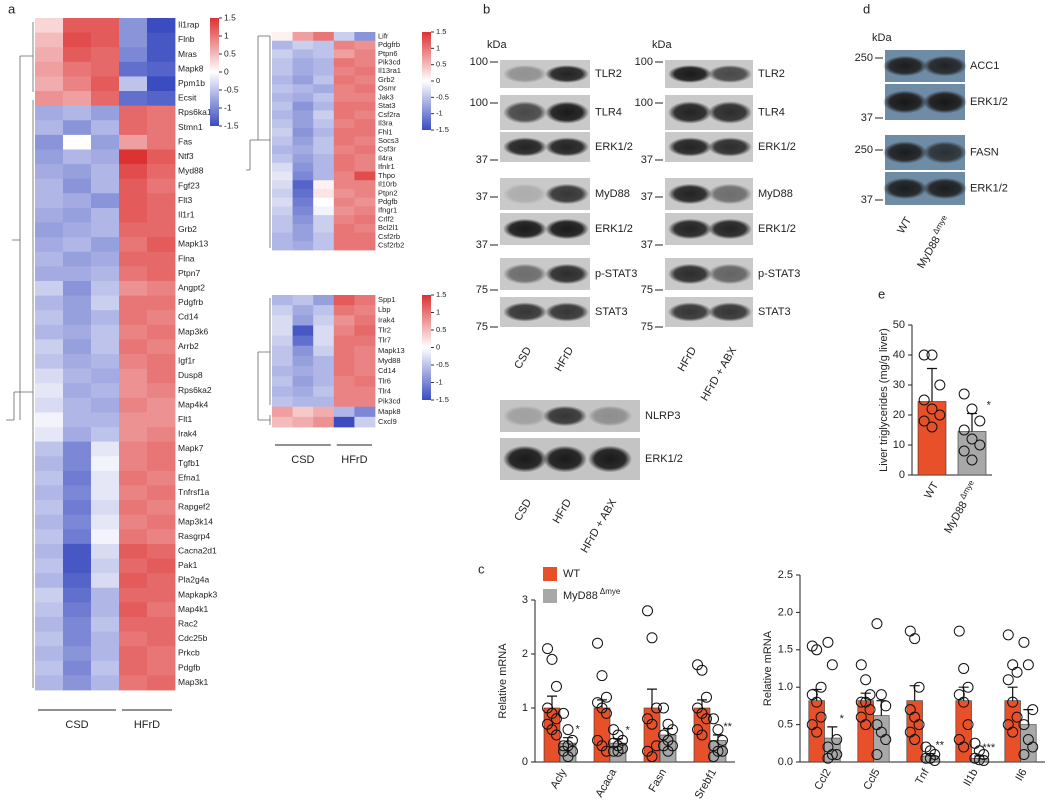 This screenshot has height=806, width=1050. I want to click on lane-label-main: CSD, so click(523, 358).